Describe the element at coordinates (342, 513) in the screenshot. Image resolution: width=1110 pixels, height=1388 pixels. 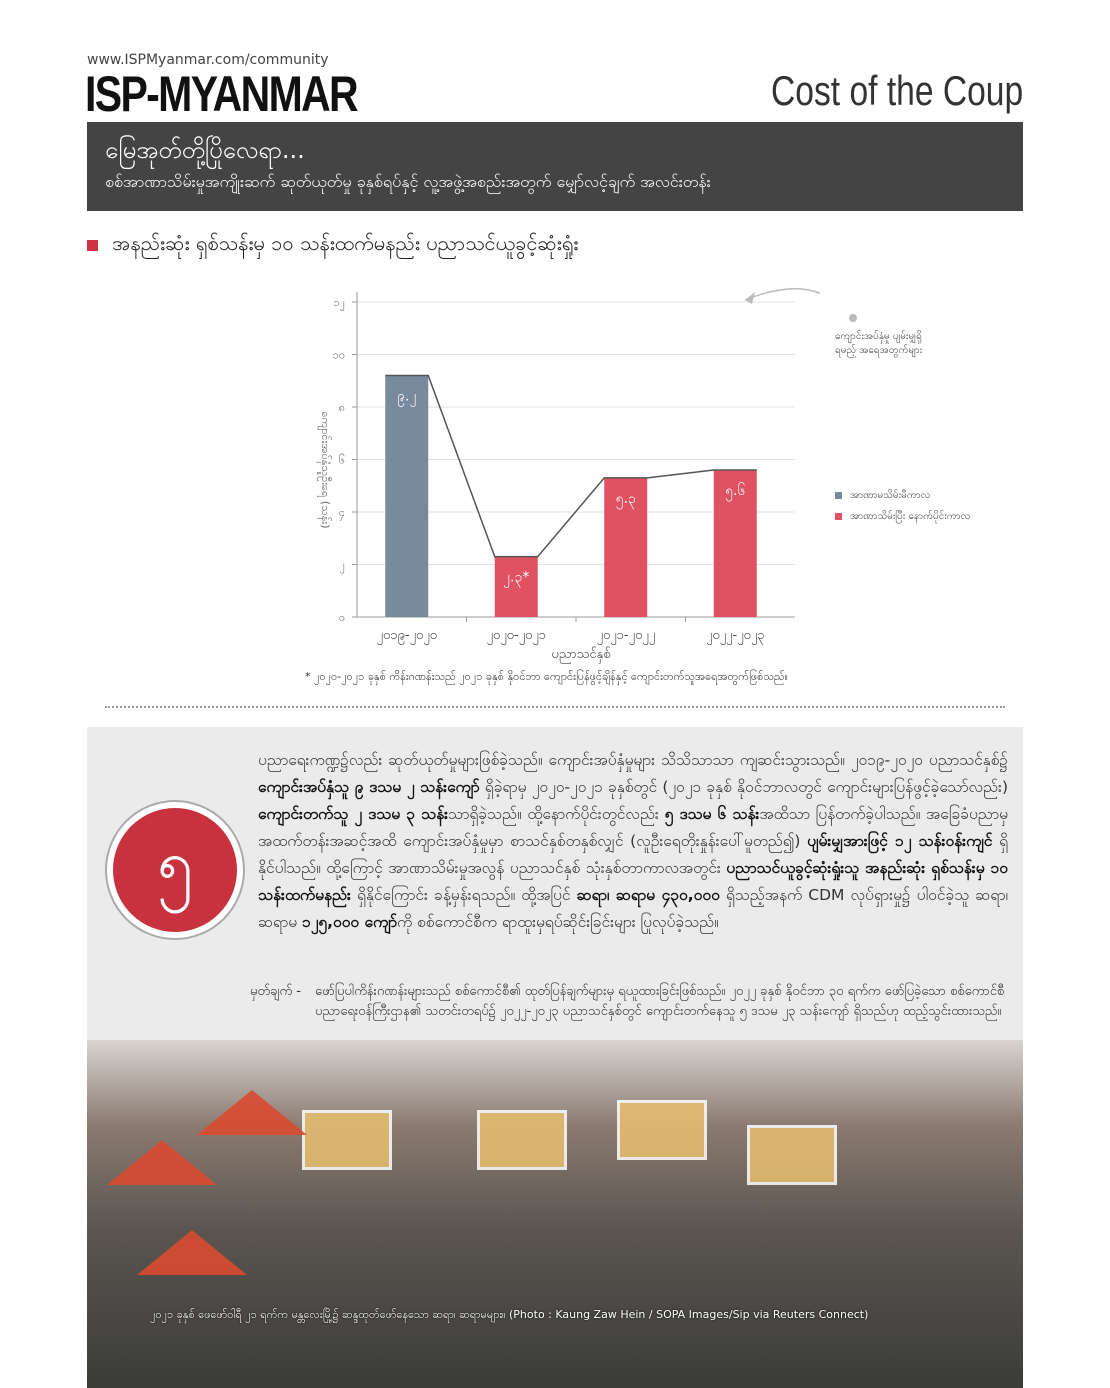
I see `y-tick-label: ၄` at that location.